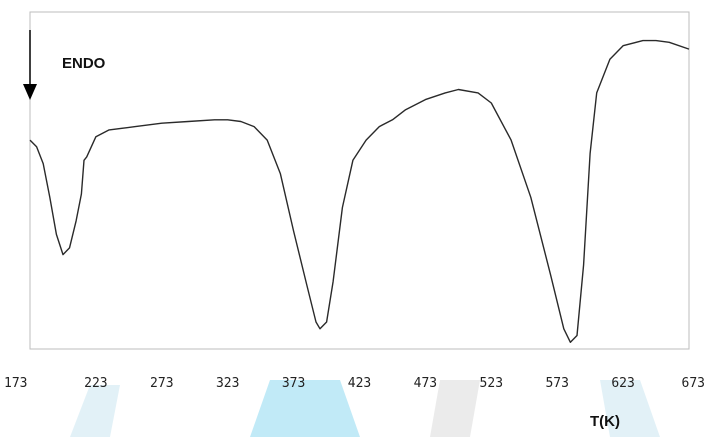 This screenshot has height=437, width=709. I want to click on x-tick-labels: 173 223 273 323 373 423 473 523 573 623 673, so click(354, 383).